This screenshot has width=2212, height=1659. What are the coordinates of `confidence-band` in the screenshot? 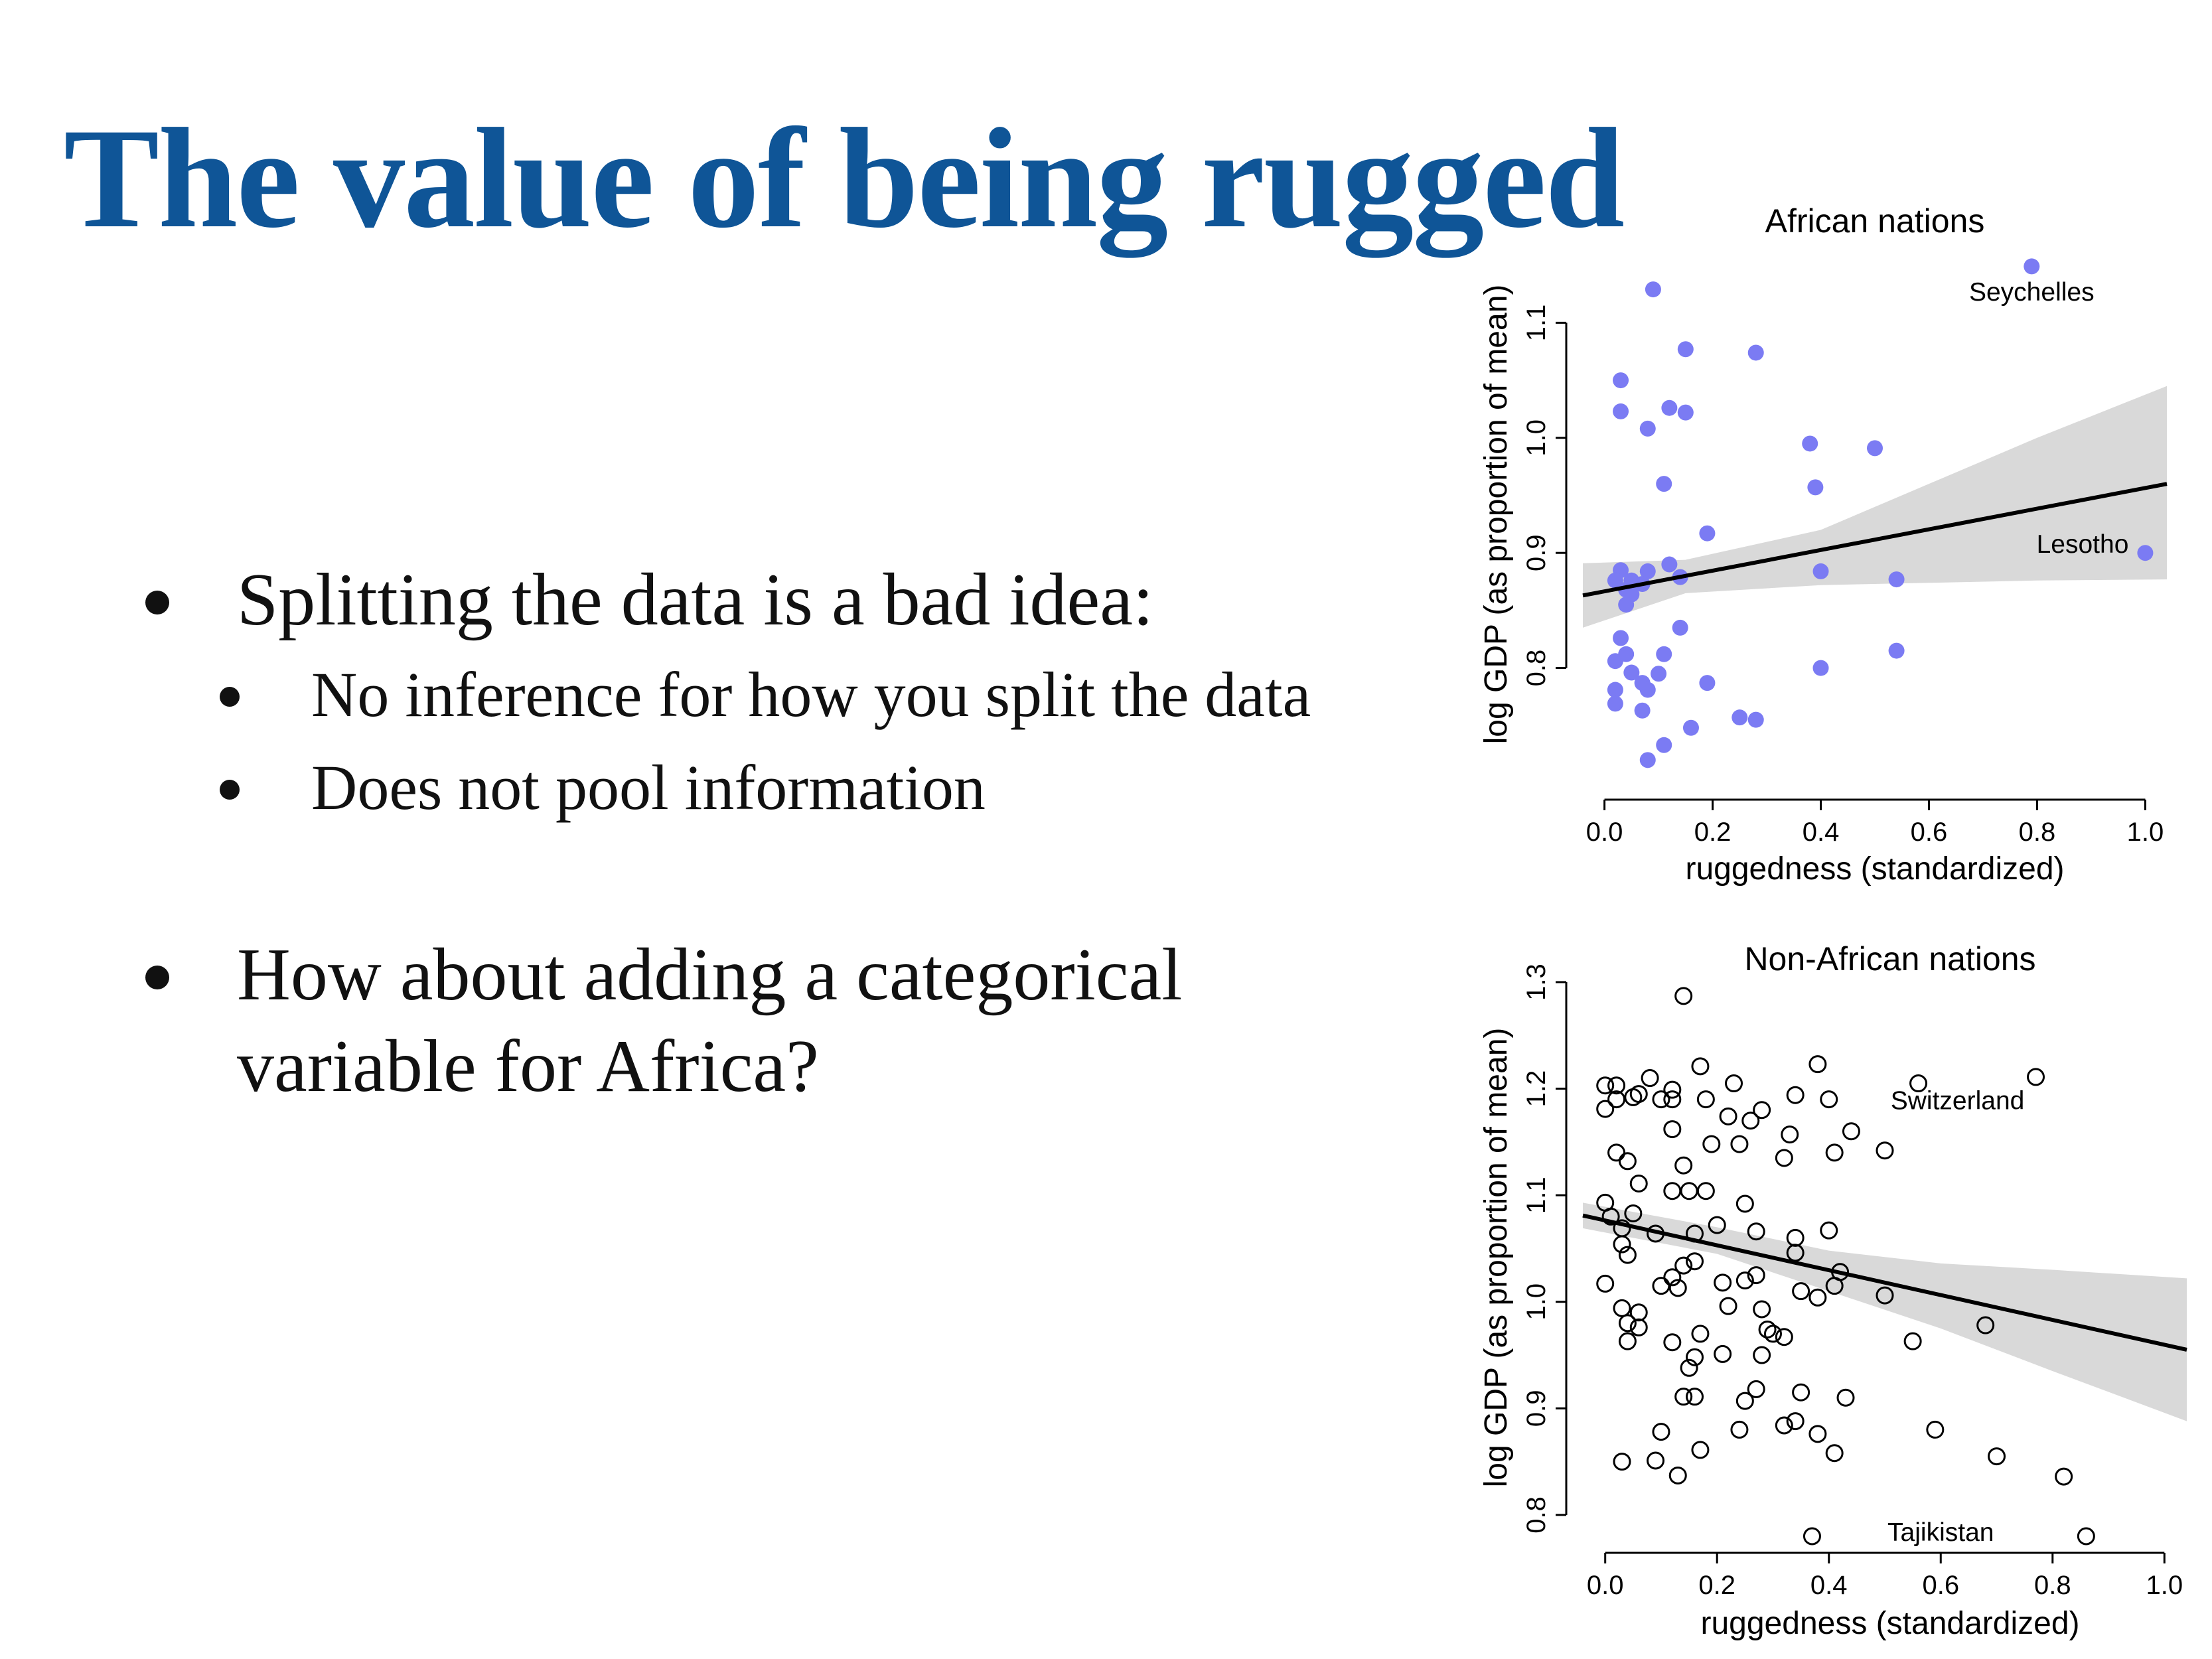 It's located at (1885, 1311).